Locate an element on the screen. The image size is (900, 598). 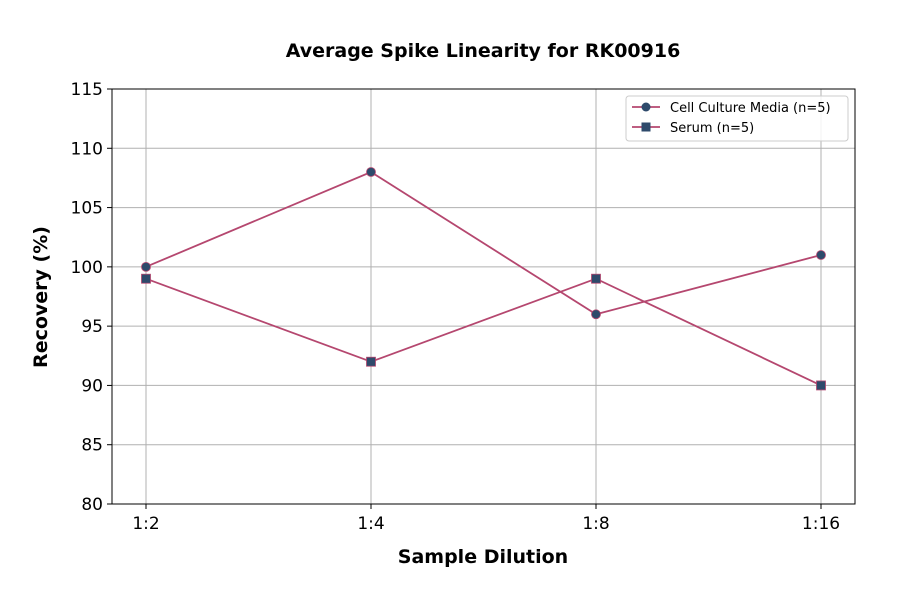
x-tick-label: 1:2 is located at coordinates (145, 524).